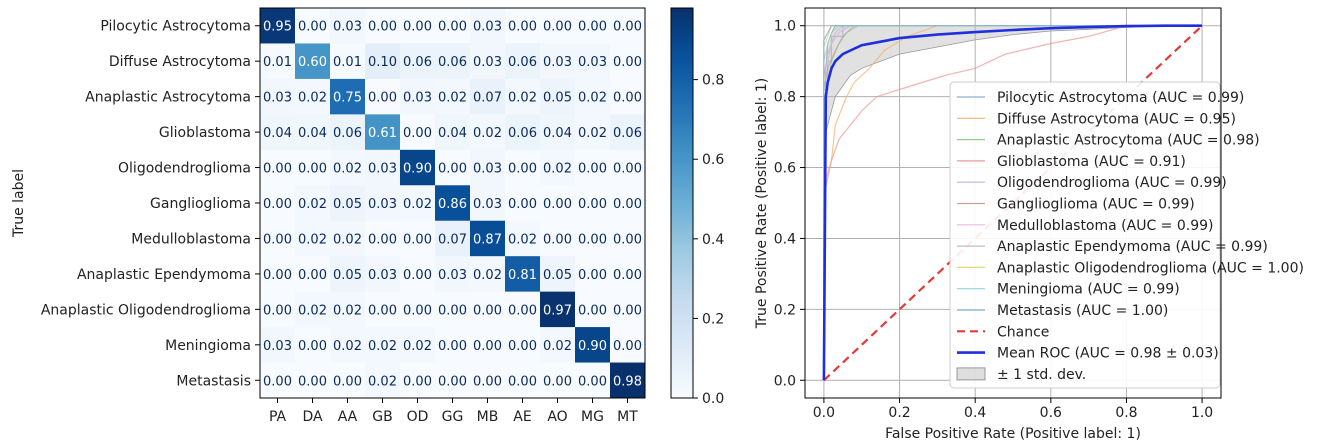  Describe the element at coordinates (762, 203) in the screenshot. I see `roc-ylabel: True Positive Rate (Positive label: 1)` at that location.